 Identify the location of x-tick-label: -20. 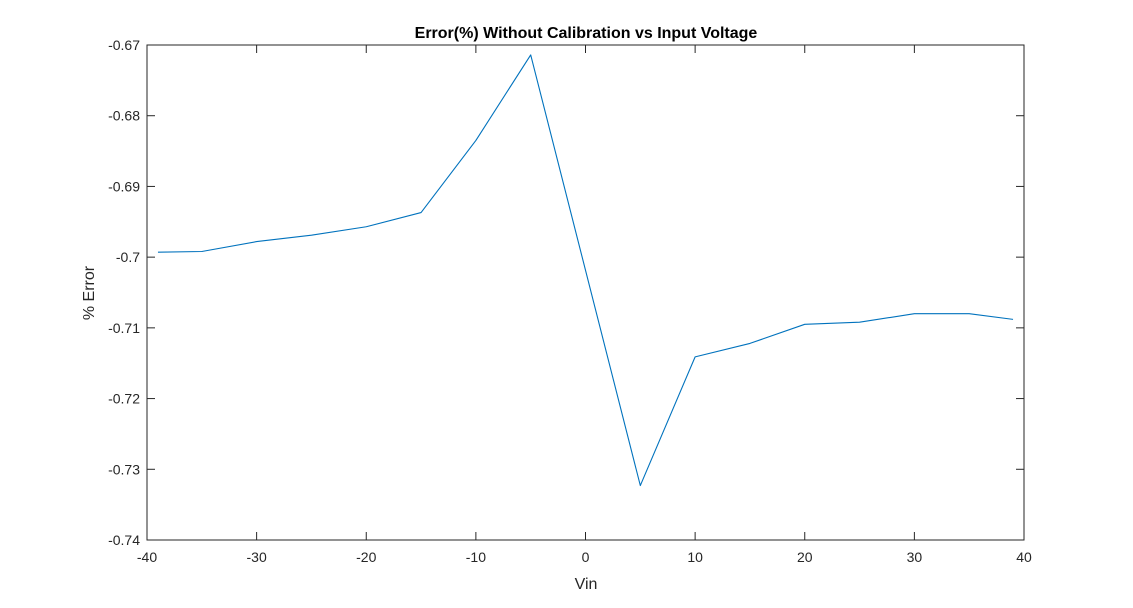
(366, 557).